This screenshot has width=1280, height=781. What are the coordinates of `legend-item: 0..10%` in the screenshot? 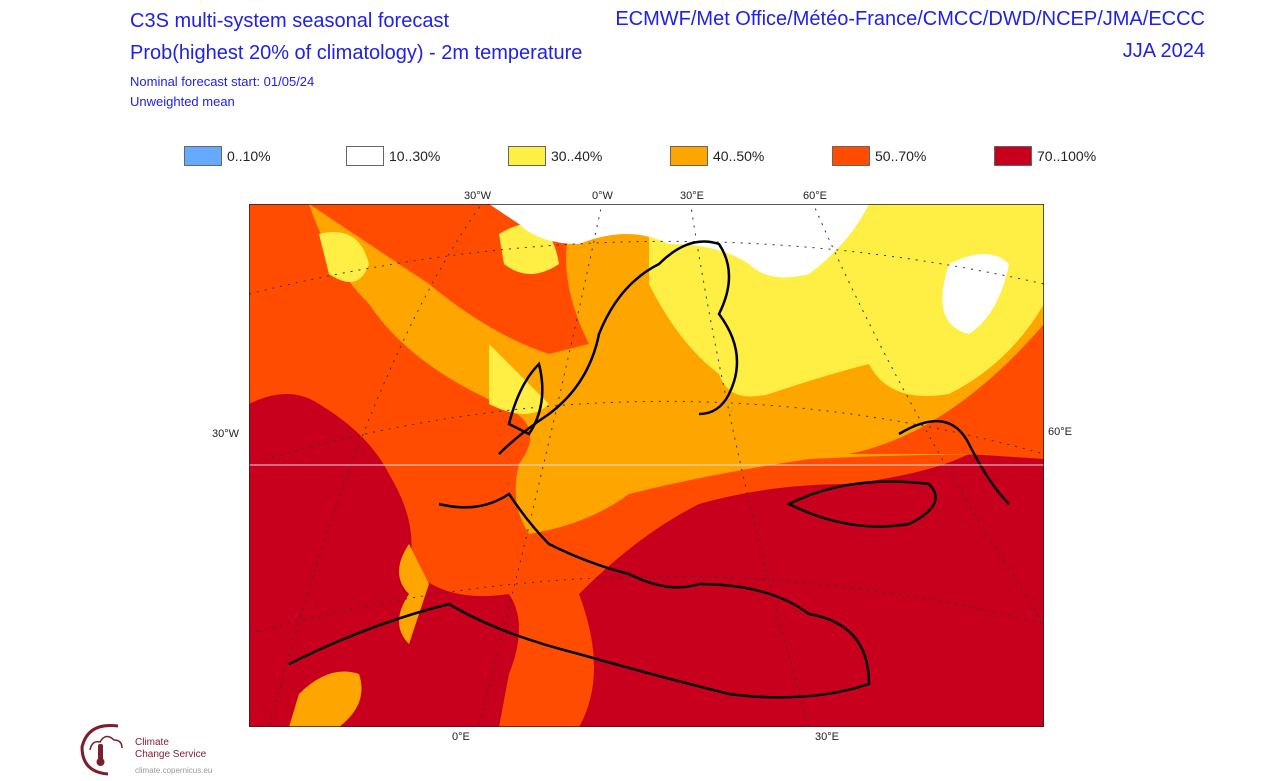 It's located at (265, 156).